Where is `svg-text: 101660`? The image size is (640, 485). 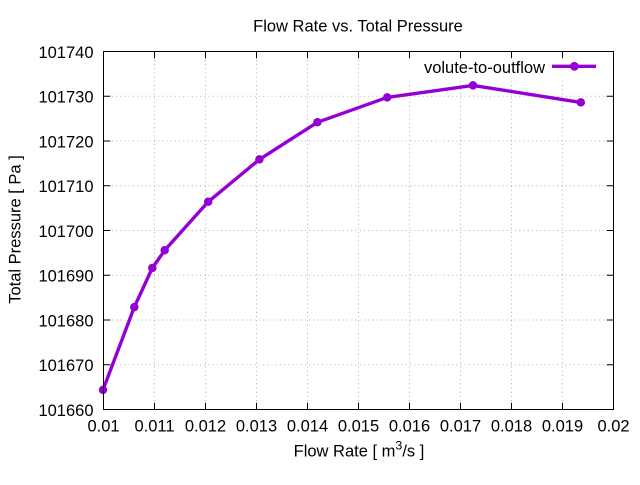
svg-text: 101660 is located at coordinates (65, 411).